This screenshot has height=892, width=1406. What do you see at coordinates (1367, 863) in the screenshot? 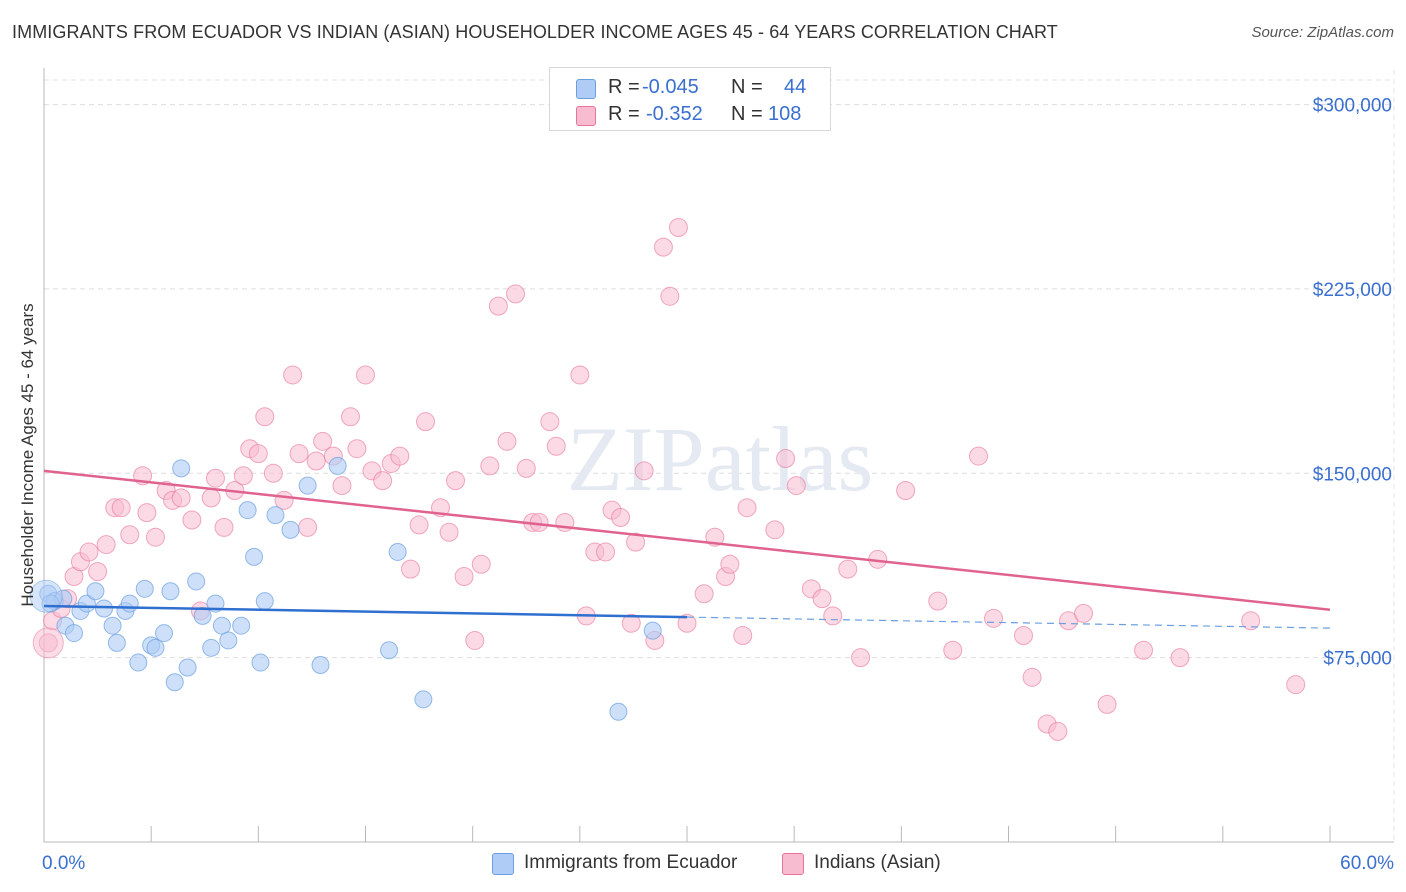
I see `x-tick-label: 60.0%` at bounding box center [1367, 863].